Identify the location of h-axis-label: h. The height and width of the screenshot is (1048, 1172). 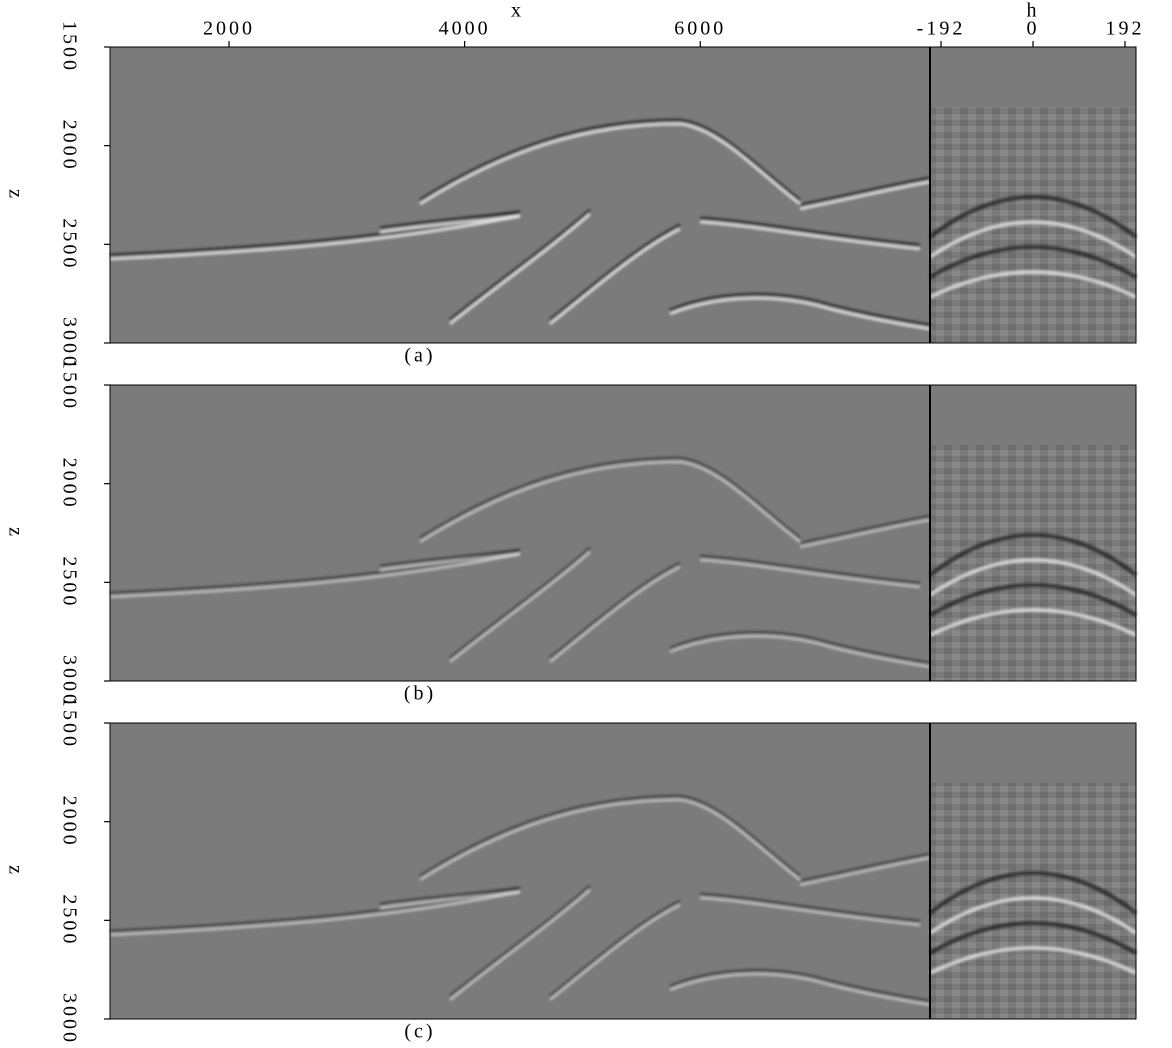
(1033, 11).